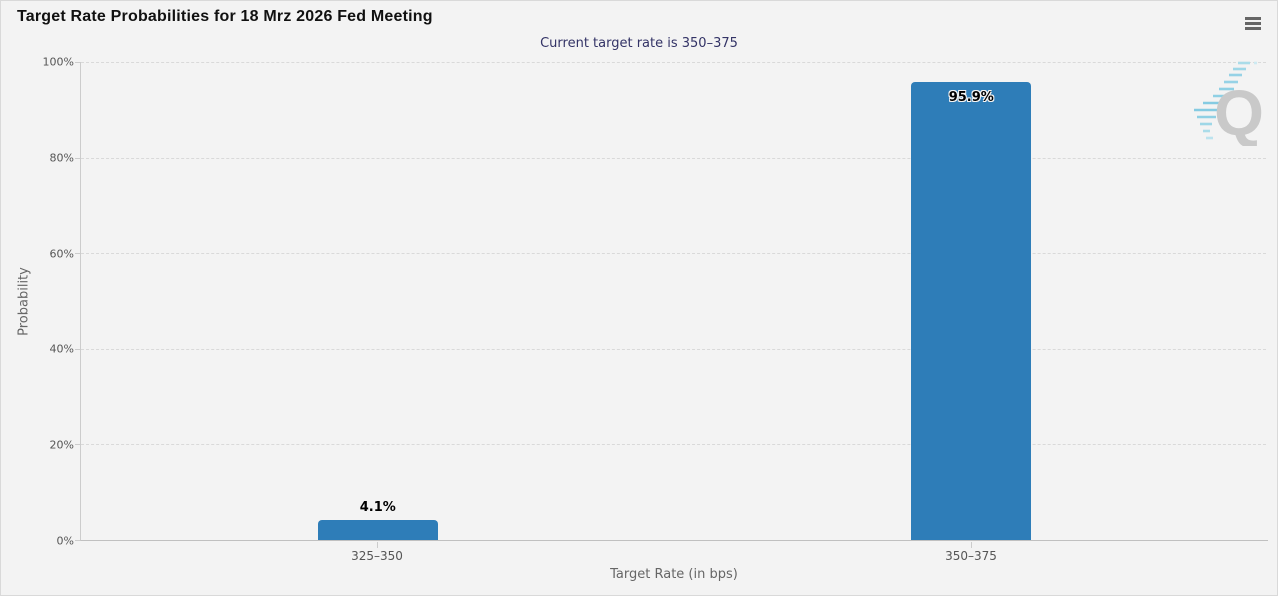 This screenshot has height=596, width=1278. What do you see at coordinates (65, 541) in the screenshot?
I see `y-tick-label: 0%` at bounding box center [65, 541].